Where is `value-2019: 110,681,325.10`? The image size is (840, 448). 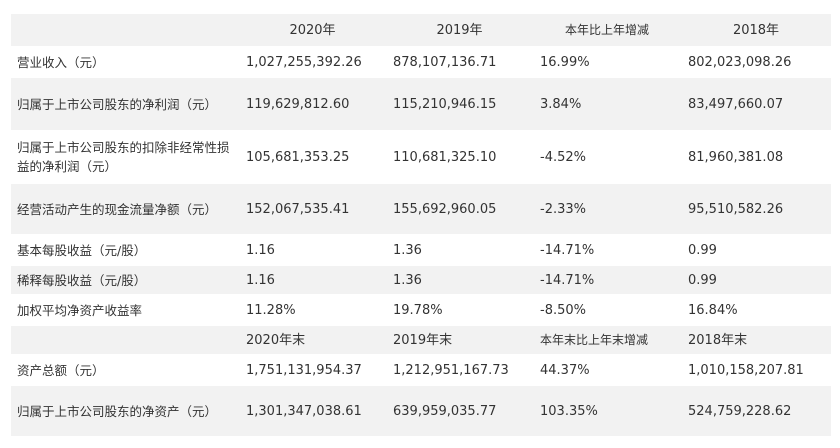
value-2019: 110,681,325.10 is located at coordinates (459, 158).